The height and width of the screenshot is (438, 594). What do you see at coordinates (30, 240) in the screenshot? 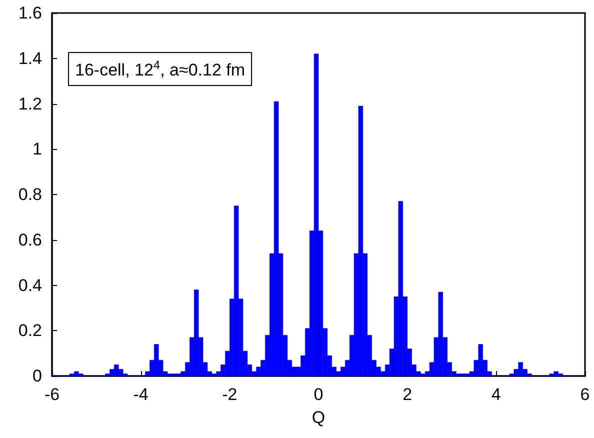
I see `y-tick-label: 0.6` at bounding box center [30, 240].